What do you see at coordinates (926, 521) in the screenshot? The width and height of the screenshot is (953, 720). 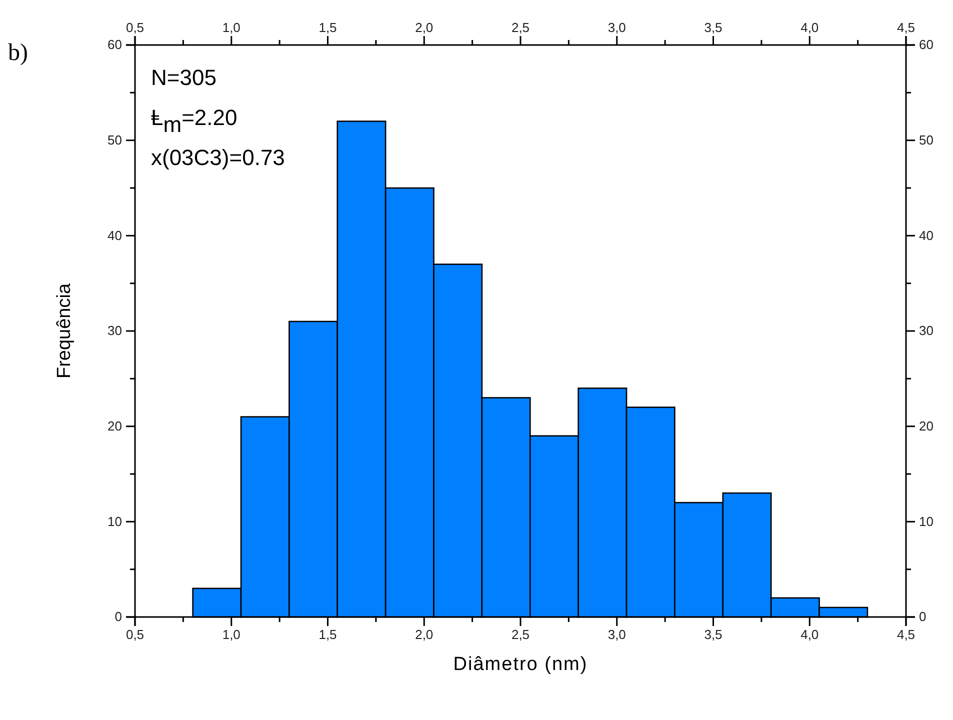 I see `y2-tick-label: 10` at bounding box center [926, 521].